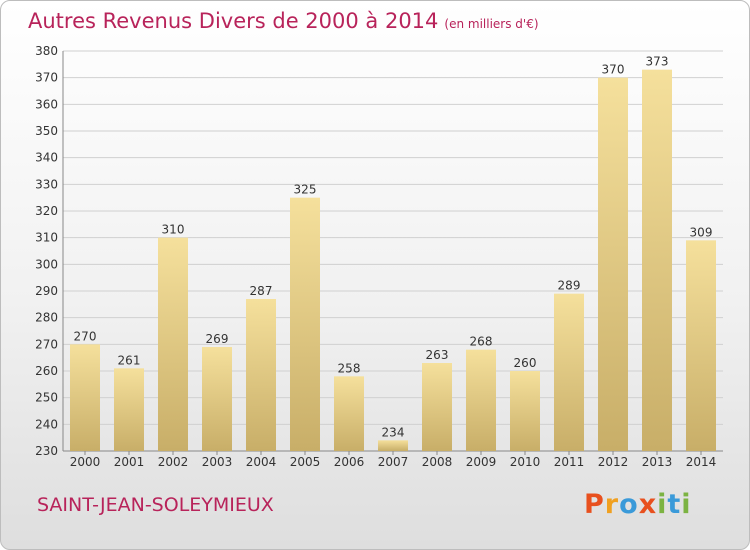 This screenshot has height=550, width=750. Describe the element at coordinates (674, 504) in the screenshot. I see `logo-letter: t` at that location.